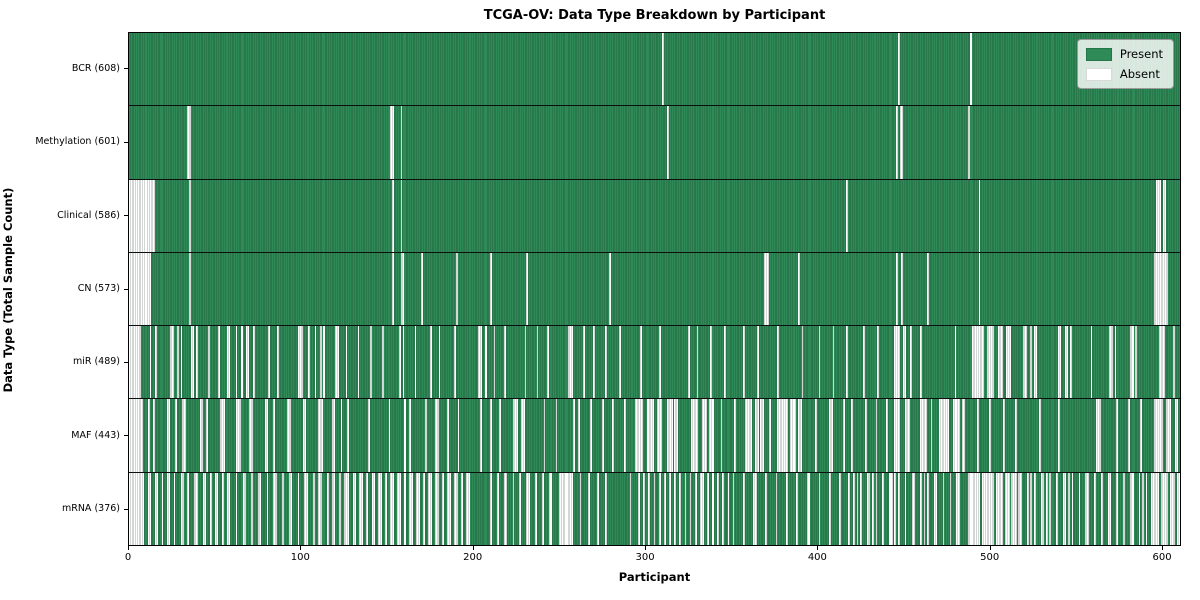 This screenshot has height=600, width=1200. Describe the element at coordinates (654, 577) in the screenshot. I see `x-axis-label: Participant` at that location.